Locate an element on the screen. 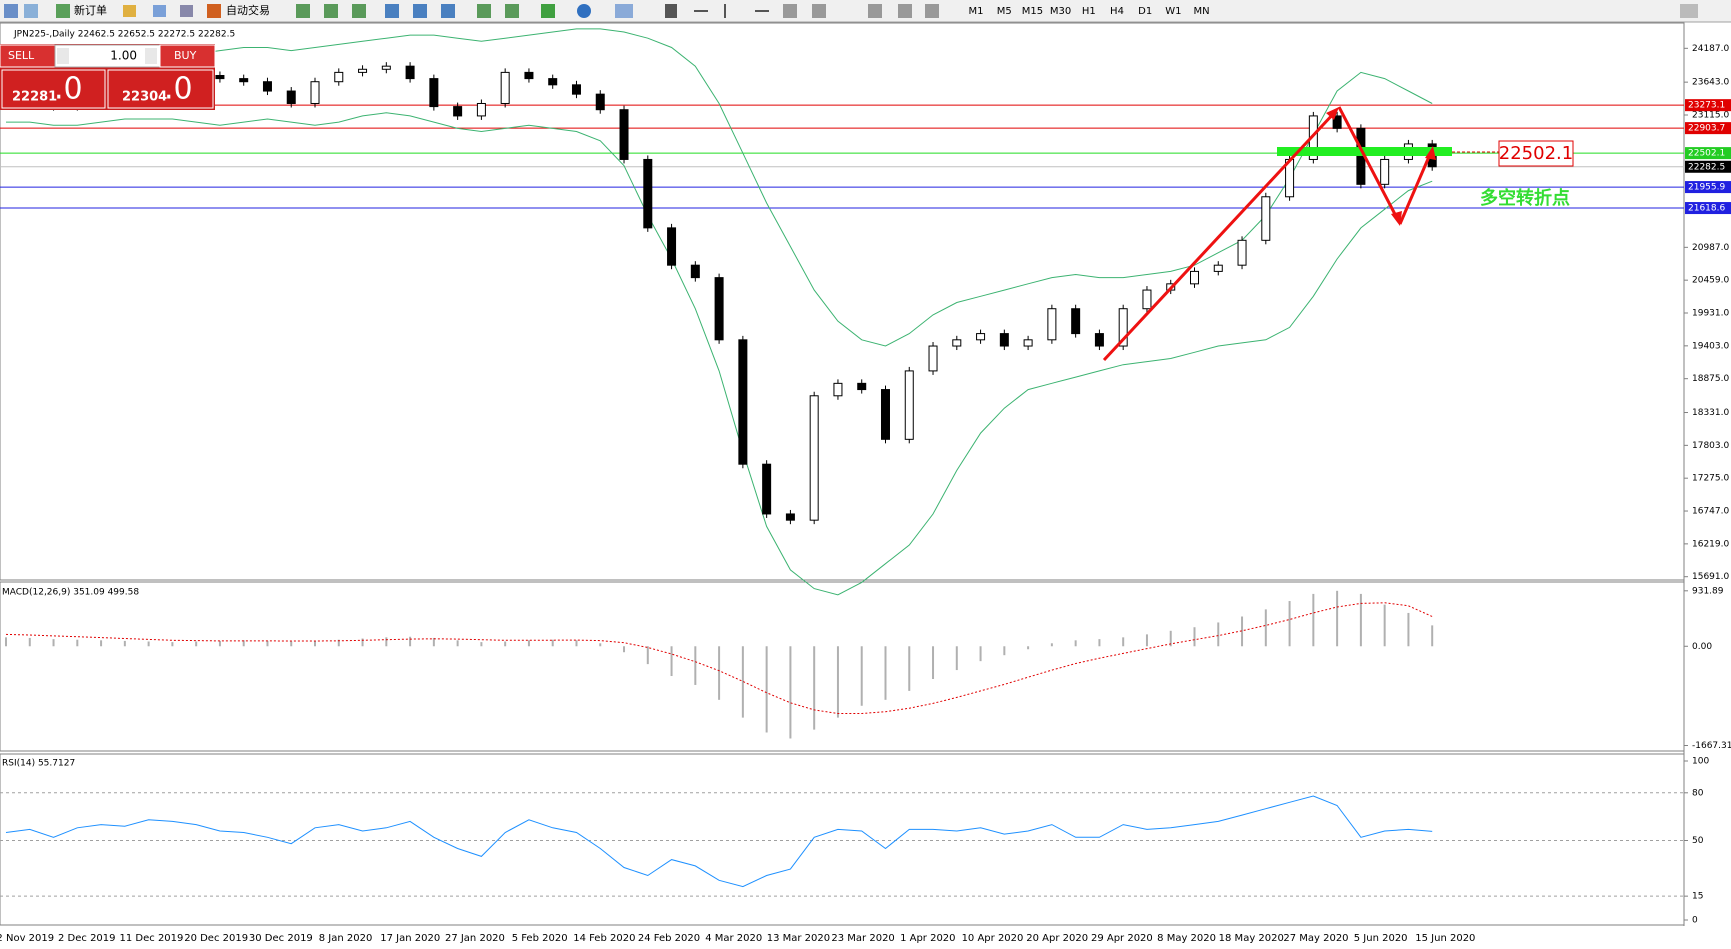 The height and width of the screenshot is (949, 1731). date-label: 2 Dec 2019 is located at coordinates (87, 938).